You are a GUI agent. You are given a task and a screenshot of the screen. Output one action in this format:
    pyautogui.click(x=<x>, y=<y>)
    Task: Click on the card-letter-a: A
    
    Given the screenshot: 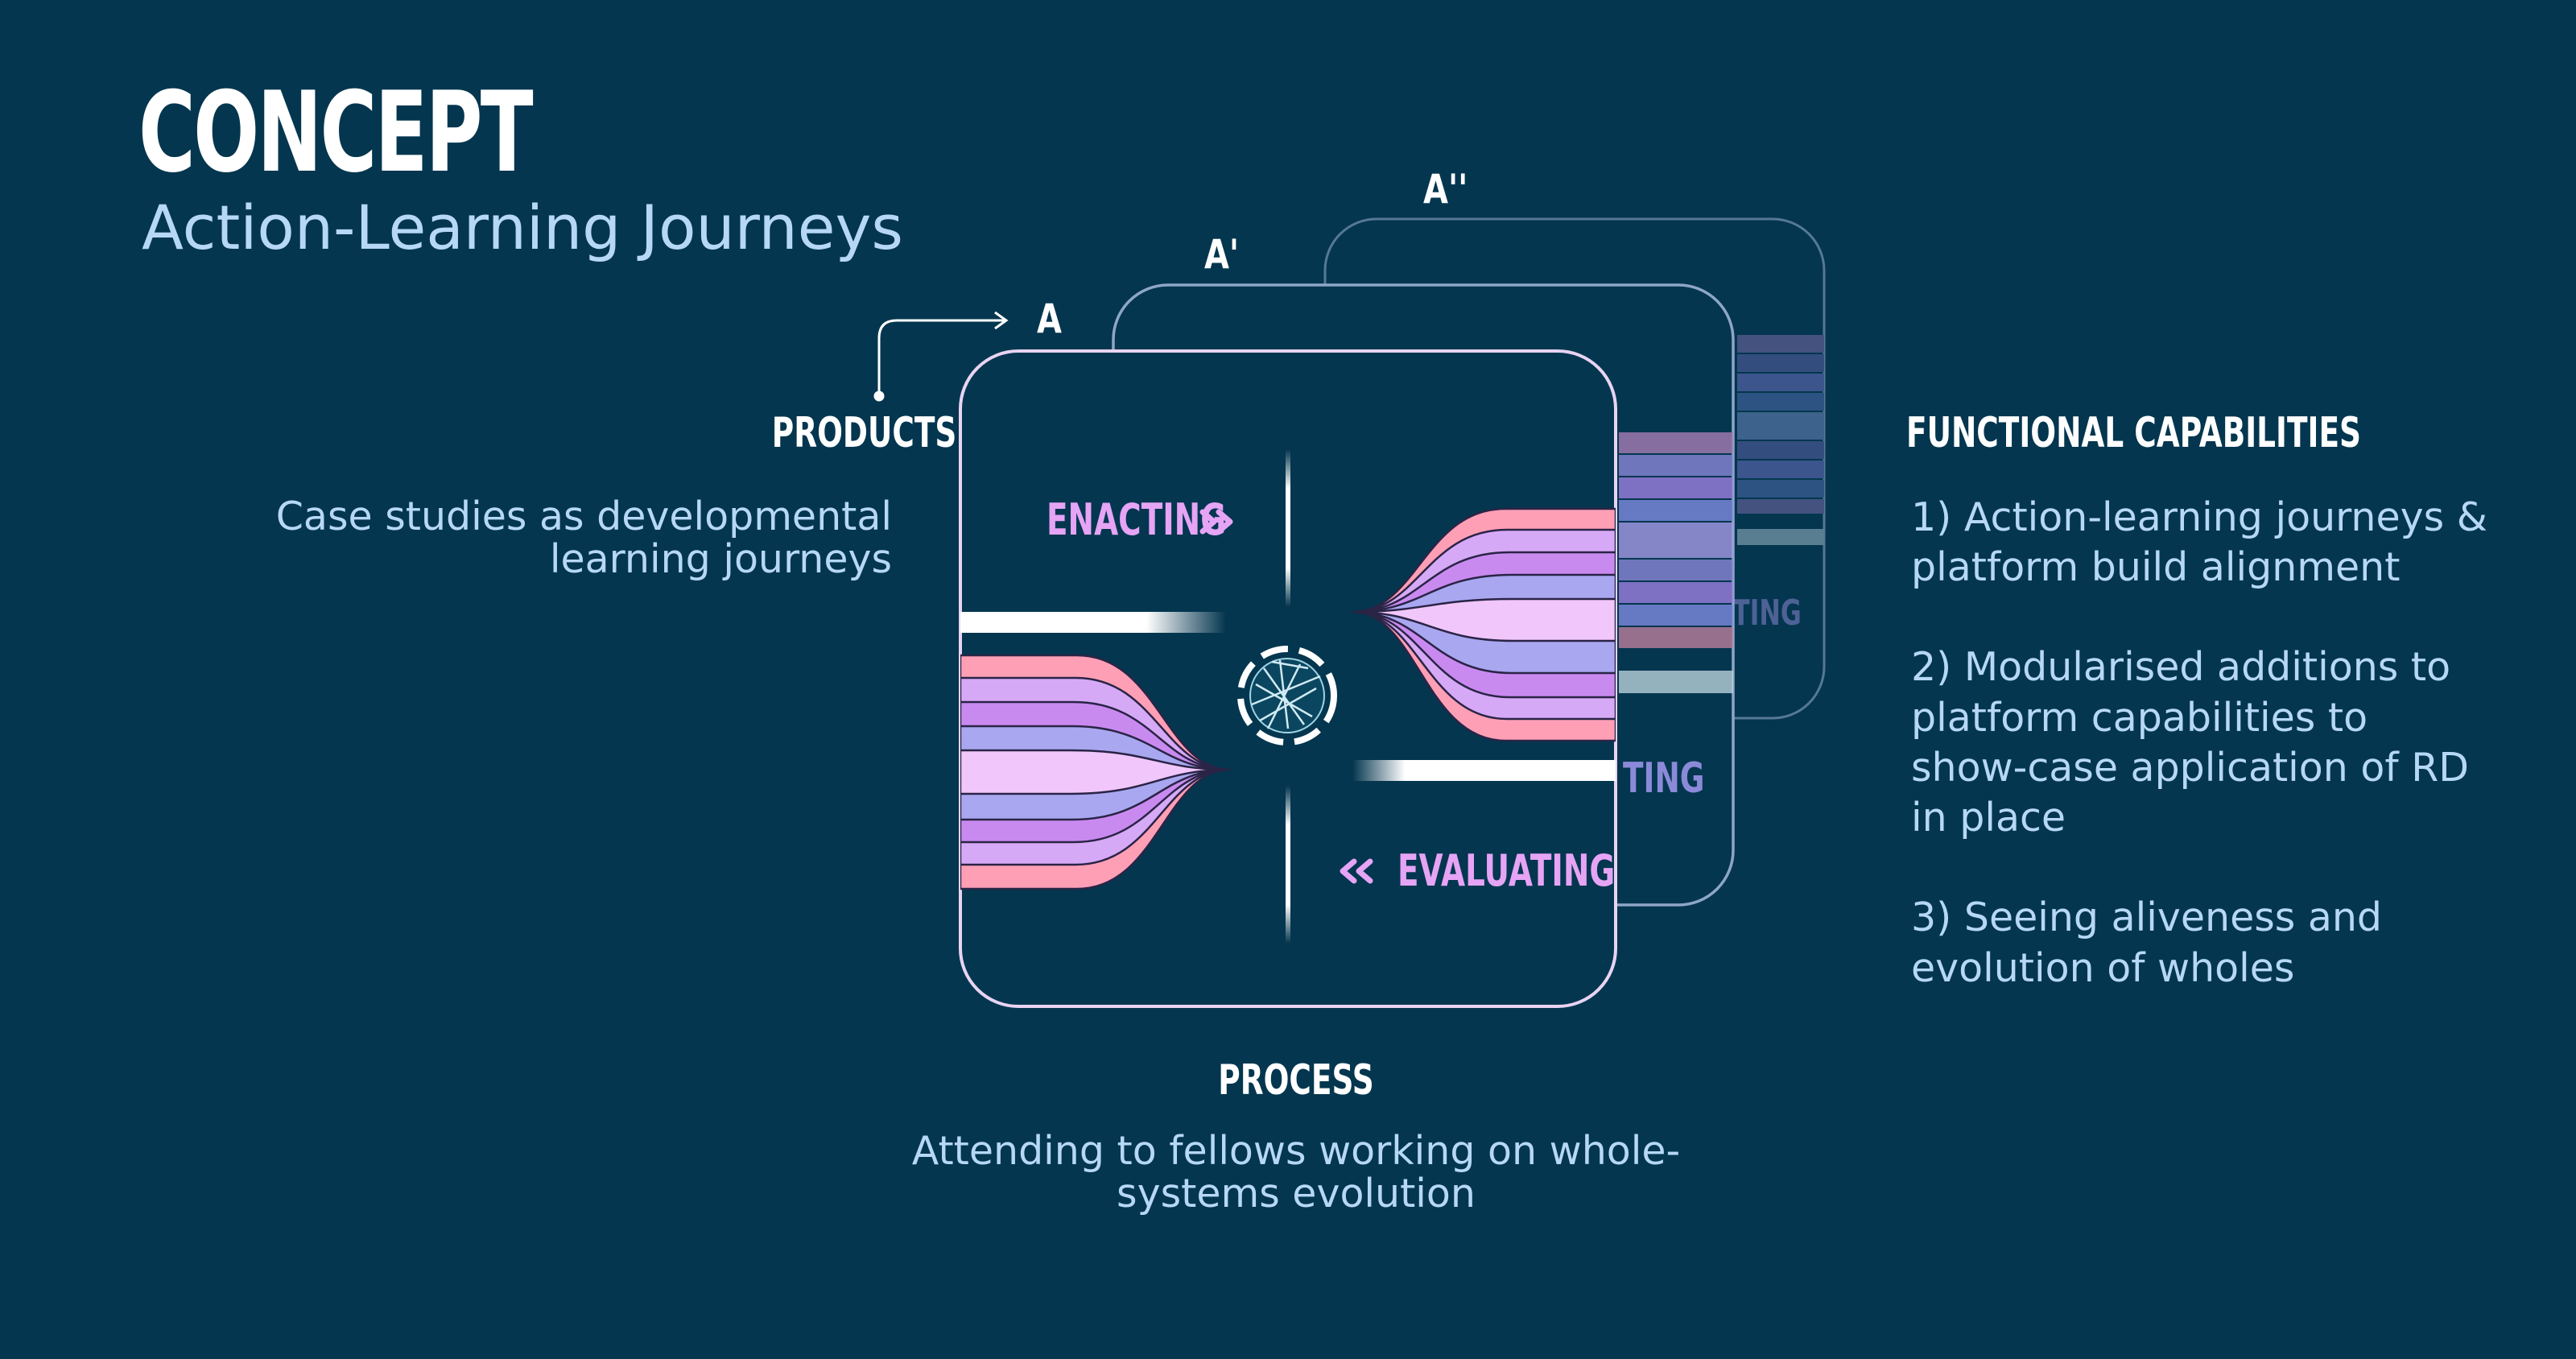 What is the action you would take?
    pyautogui.click(x=1049, y=319)
    